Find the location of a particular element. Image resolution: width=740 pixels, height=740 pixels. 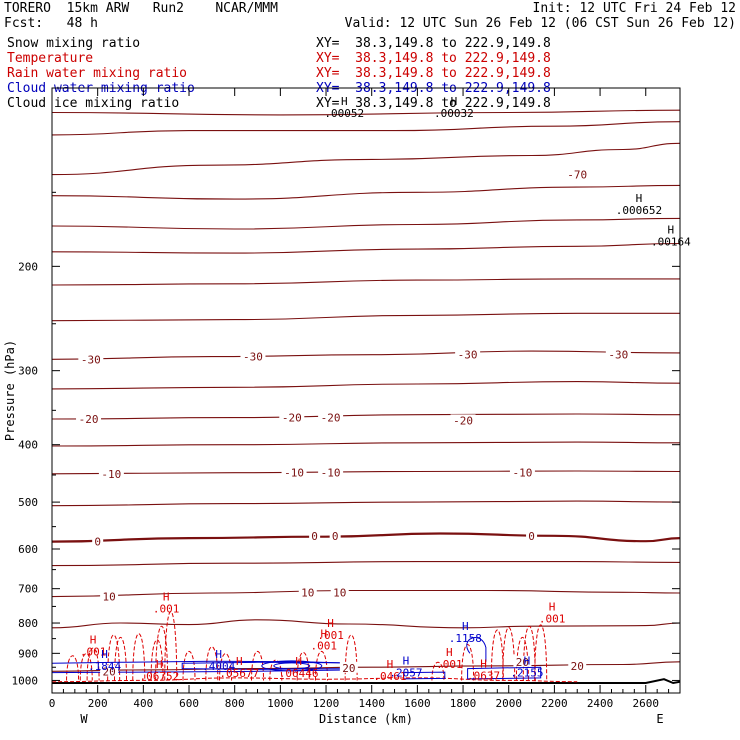

contour-label-17: 10 is located at coordinates (108, 597).